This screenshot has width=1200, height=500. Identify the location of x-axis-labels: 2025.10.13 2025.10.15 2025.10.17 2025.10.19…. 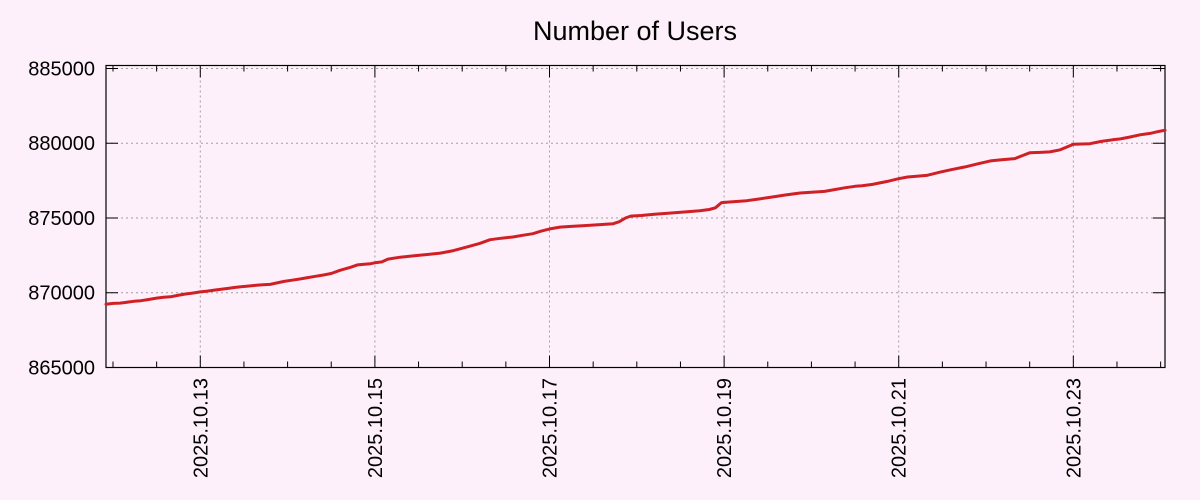
(637, 428).